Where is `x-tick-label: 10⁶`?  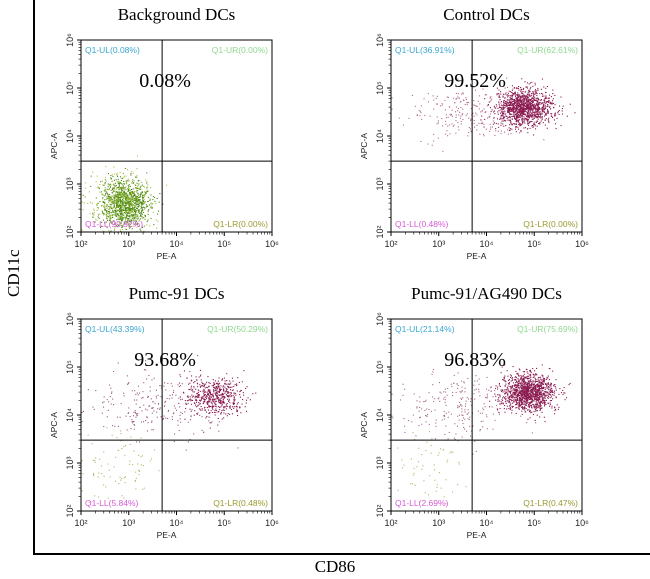 x-tick-label: 10⁶ is located at coordinates (272, 244).